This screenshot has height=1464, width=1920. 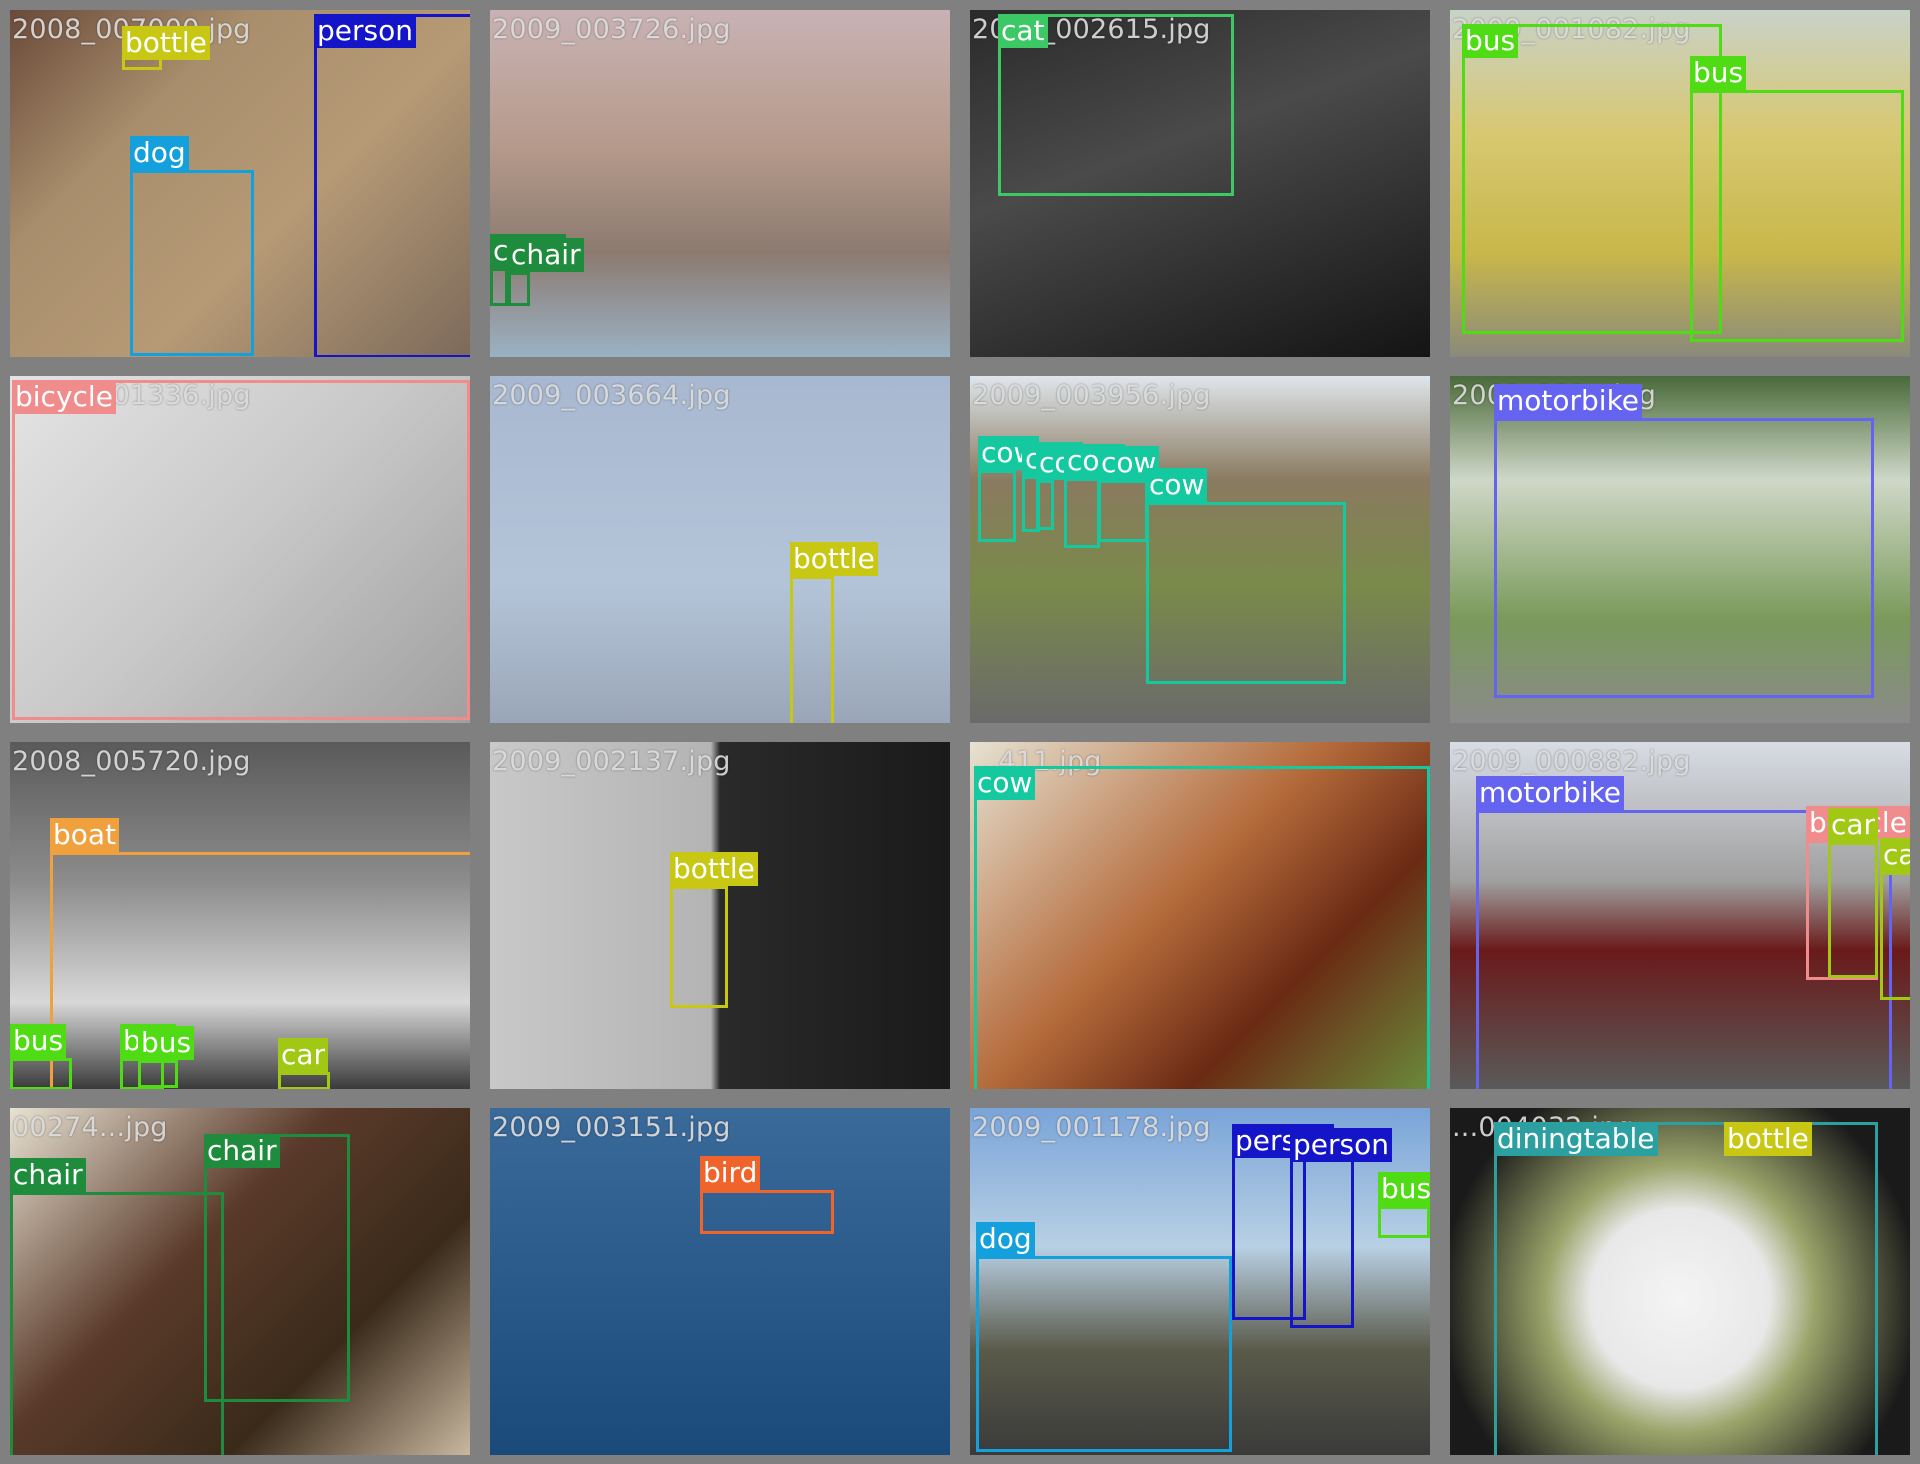 I want to click on image-tile: 2008_005720.jpgboatbusbusbuscar, so click(x=240, y=915).